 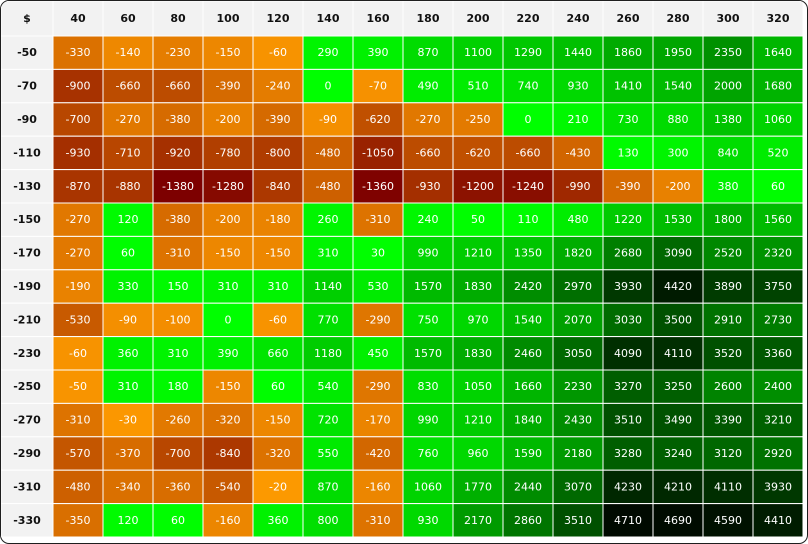 I want to click on cell-value-label: 1800, so click(x=728, y=219).